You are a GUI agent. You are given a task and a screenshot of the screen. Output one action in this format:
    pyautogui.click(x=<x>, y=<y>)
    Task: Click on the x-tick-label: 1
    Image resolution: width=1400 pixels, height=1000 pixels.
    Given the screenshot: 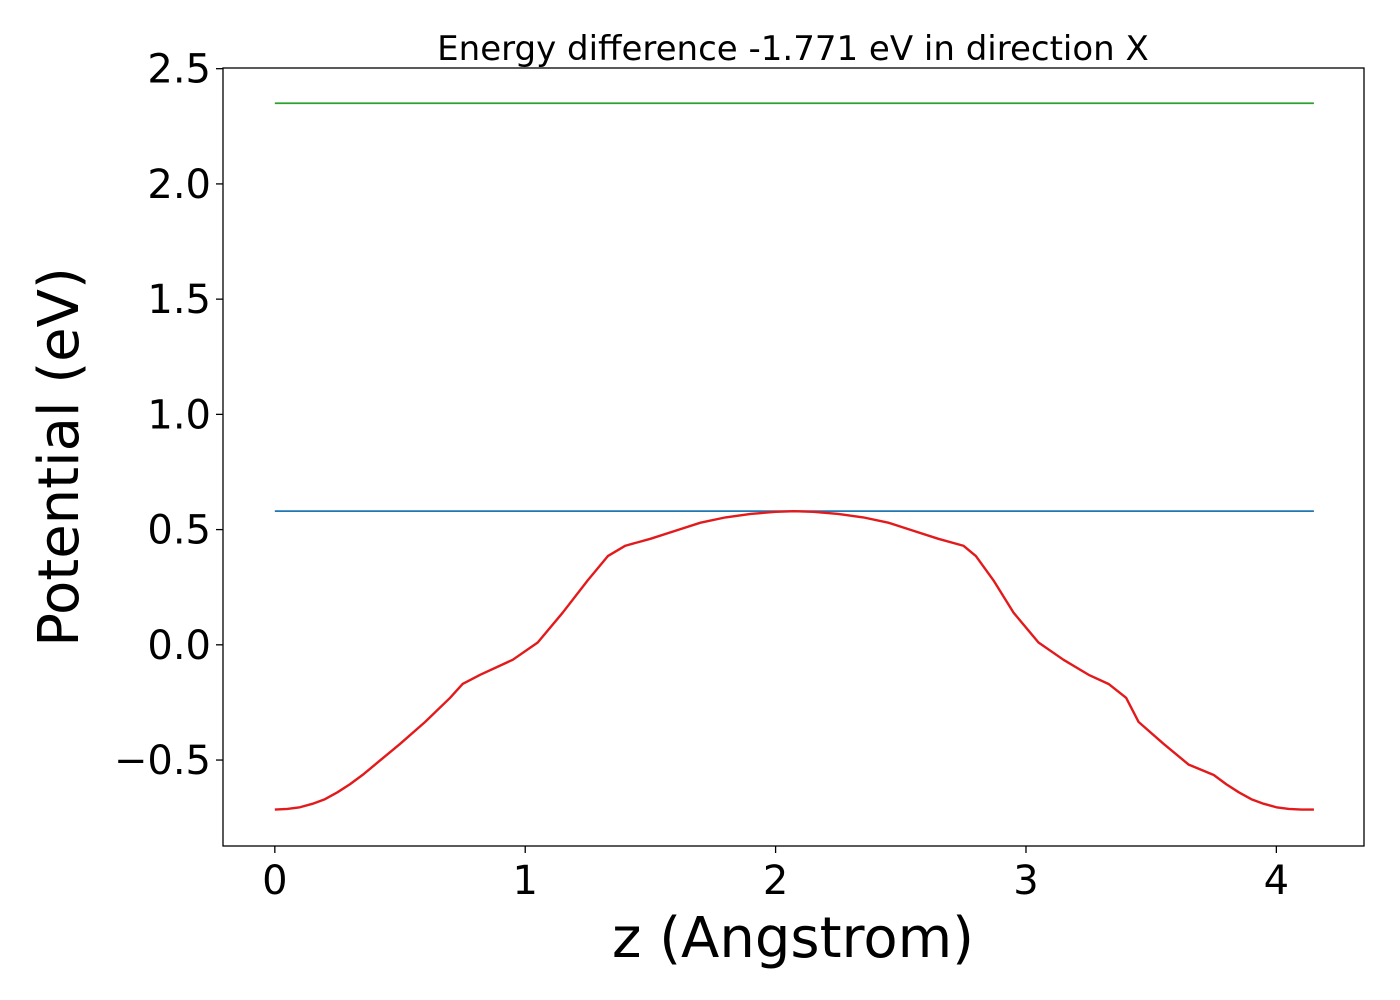 What is the action you would take?
    pyautogui.click(x=524, y=881)
    